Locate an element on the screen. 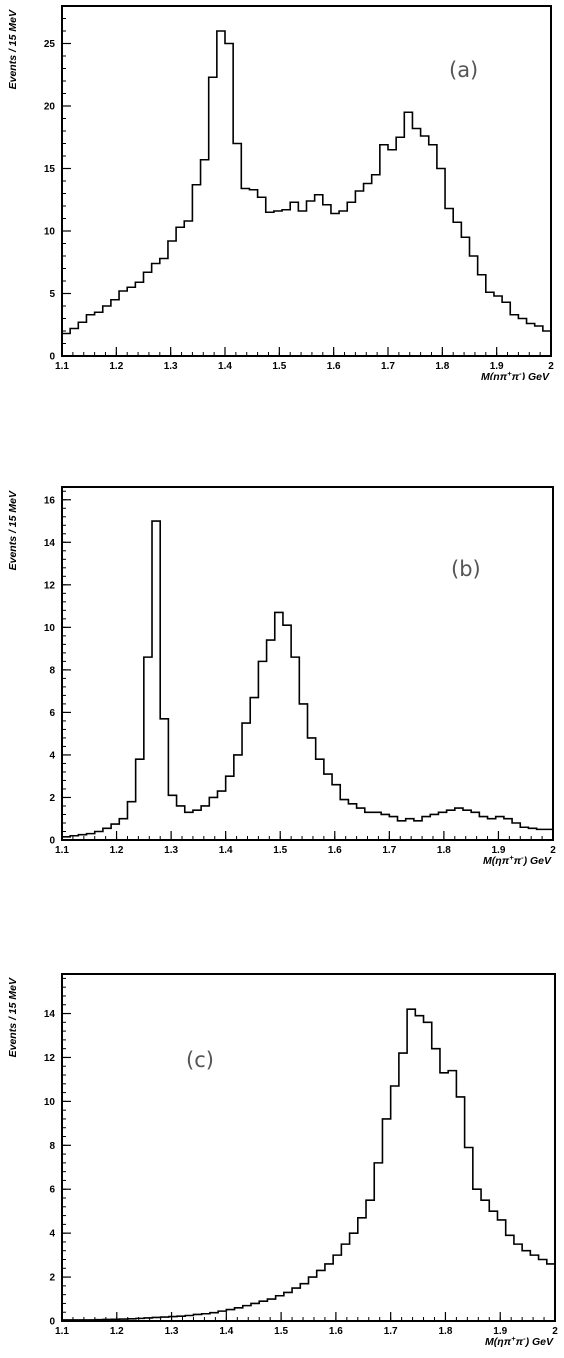  y-tick-label: 8 is located at coordinates (52, 670).